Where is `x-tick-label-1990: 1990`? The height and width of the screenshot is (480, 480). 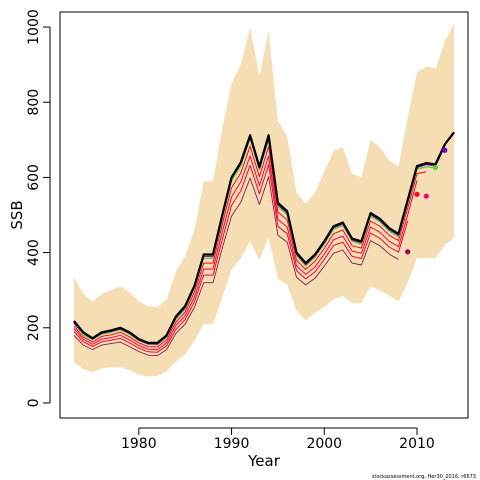
x-tick-label-1990: 1990 is located at coordinates (232, 444).